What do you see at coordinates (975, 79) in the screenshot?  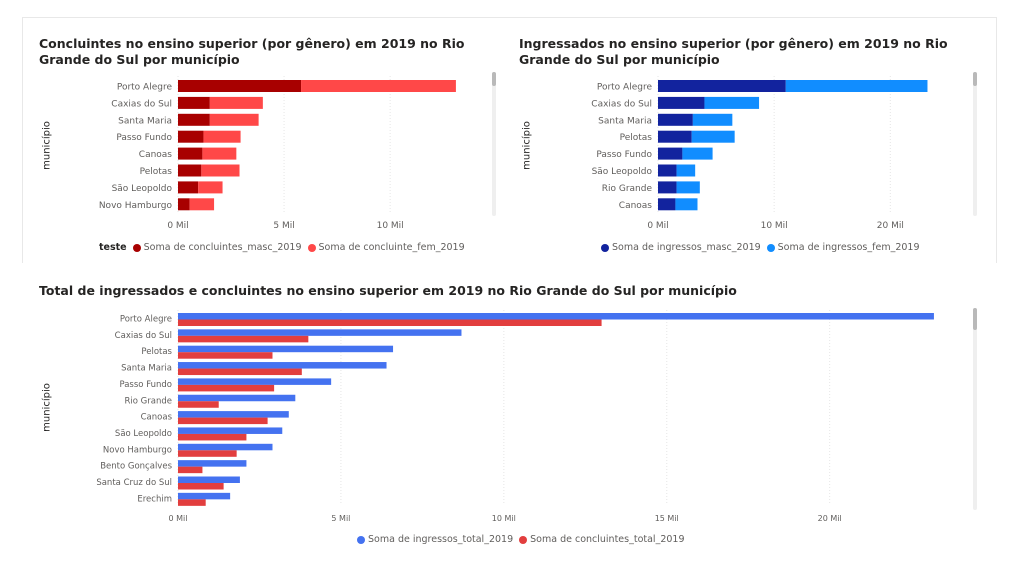 I see `chart2-scrollbar-thumb` at bounding box center [975, 79].